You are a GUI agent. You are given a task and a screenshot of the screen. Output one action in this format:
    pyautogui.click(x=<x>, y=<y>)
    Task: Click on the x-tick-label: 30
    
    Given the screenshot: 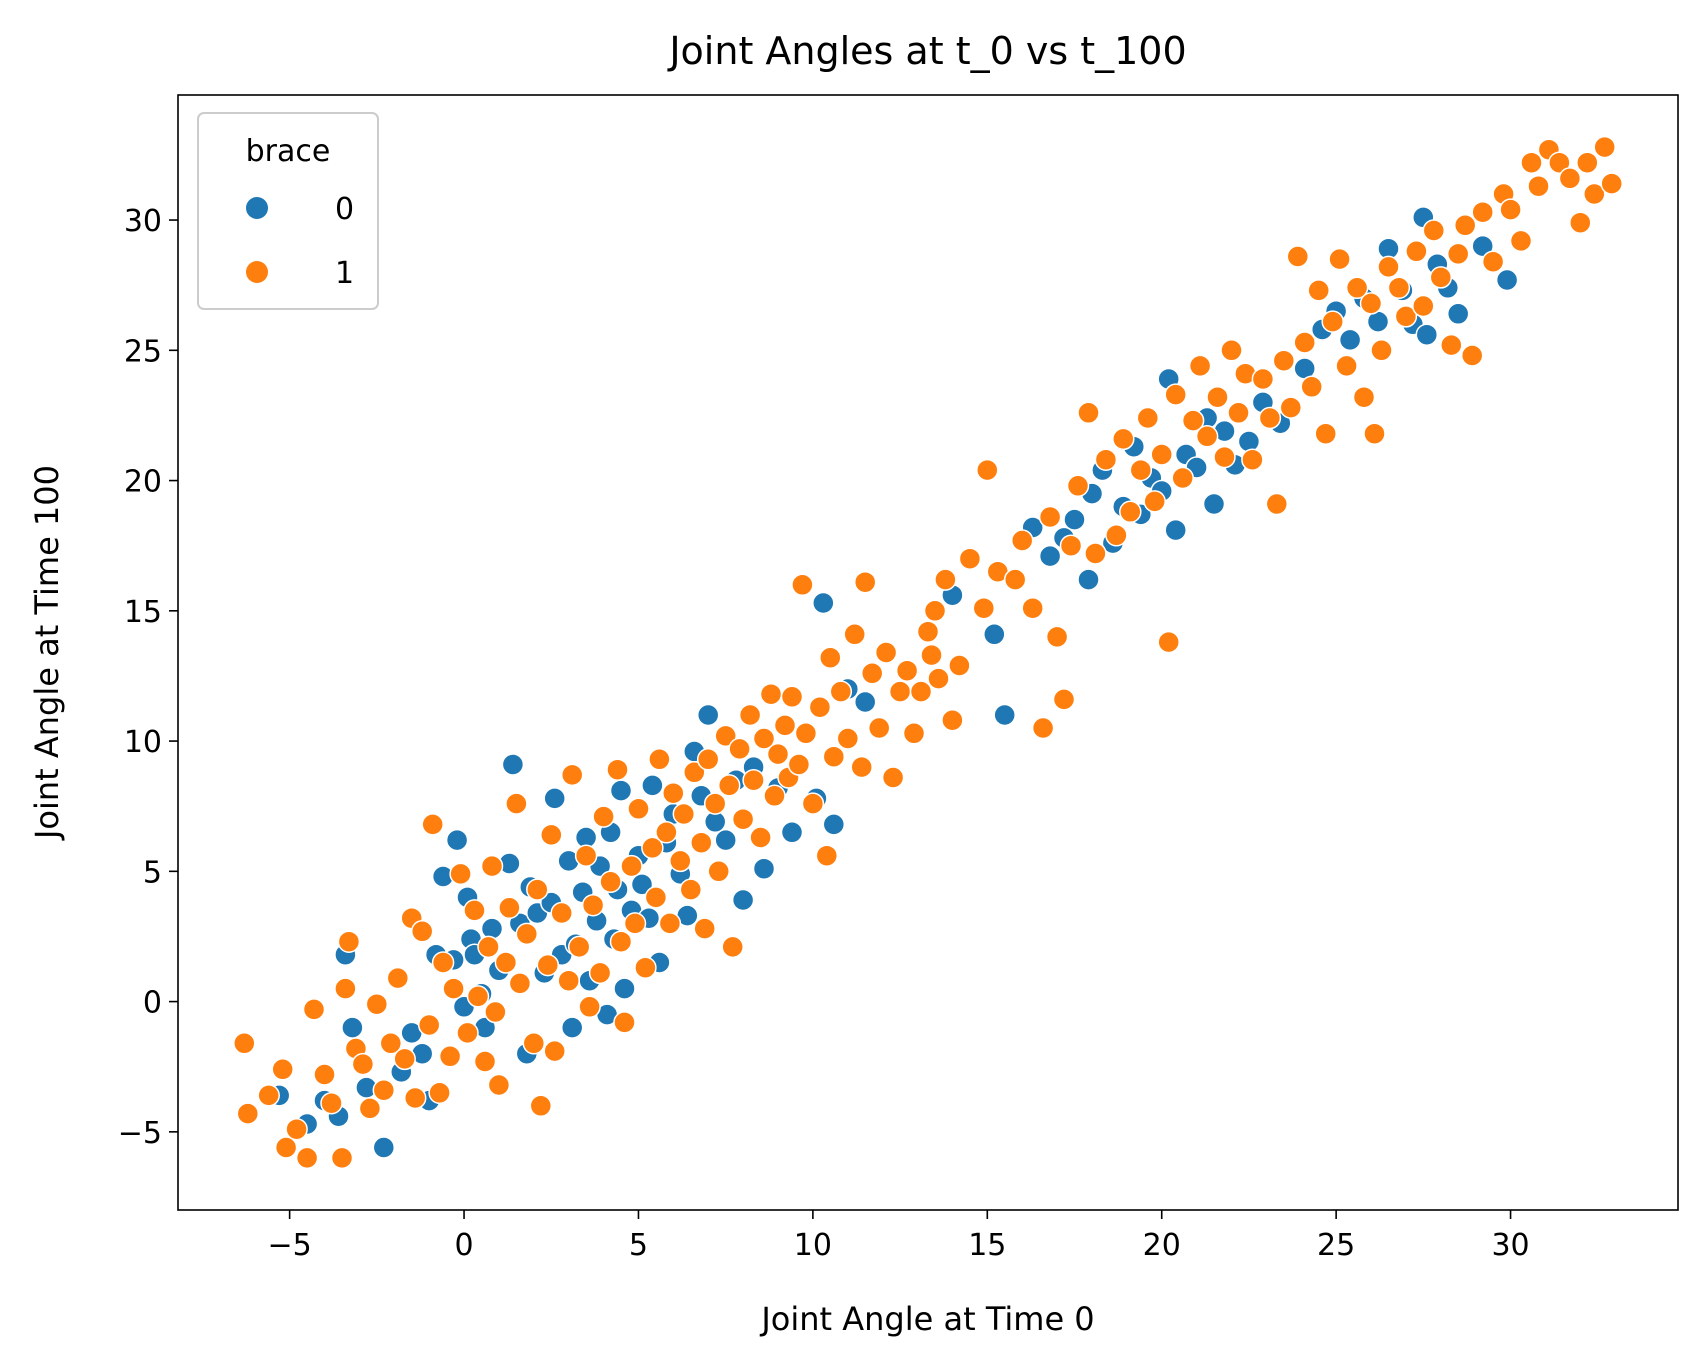 What is the action you would take?
    pyautogui.click(x=1510, y=1245)
    